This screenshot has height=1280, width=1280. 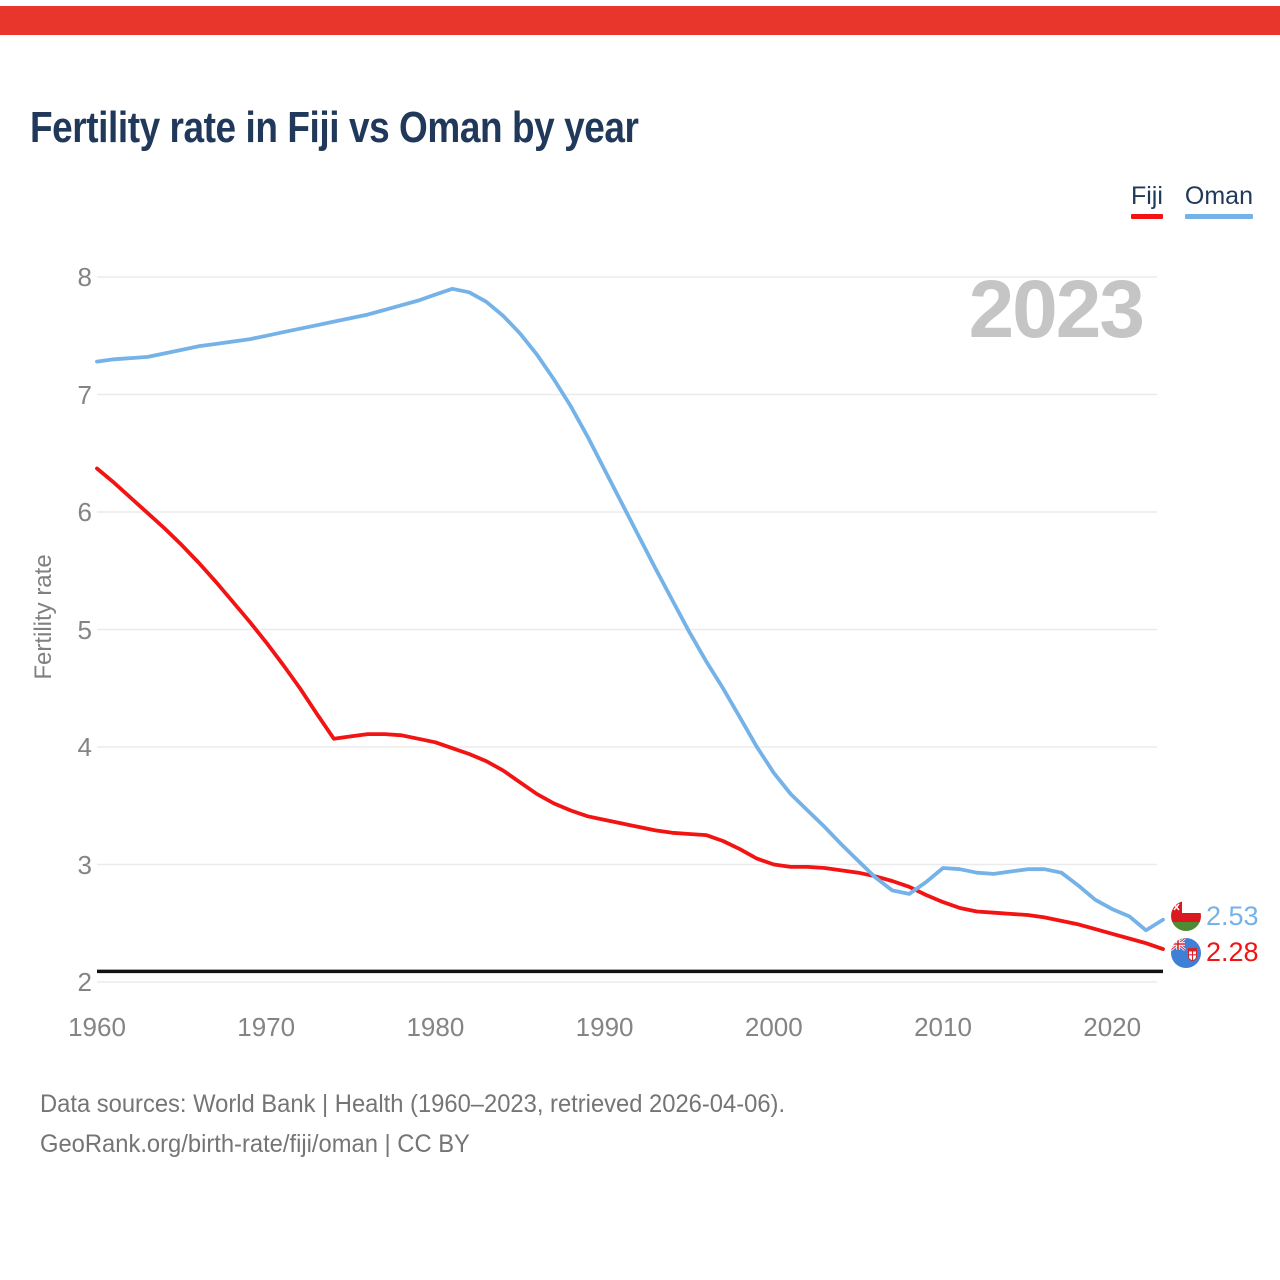 I want to click on page-title: Fertility rate in Fiji vs Oman by year, so click(x=334, y=127).